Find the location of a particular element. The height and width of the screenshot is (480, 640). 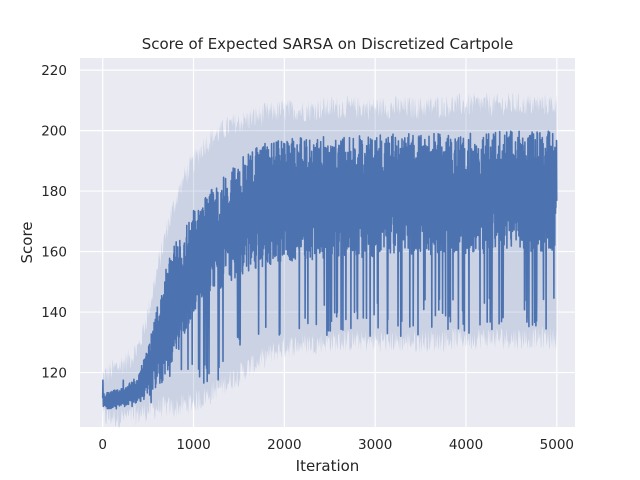

y-axis-label: Score is located at coordinates (27, 242).